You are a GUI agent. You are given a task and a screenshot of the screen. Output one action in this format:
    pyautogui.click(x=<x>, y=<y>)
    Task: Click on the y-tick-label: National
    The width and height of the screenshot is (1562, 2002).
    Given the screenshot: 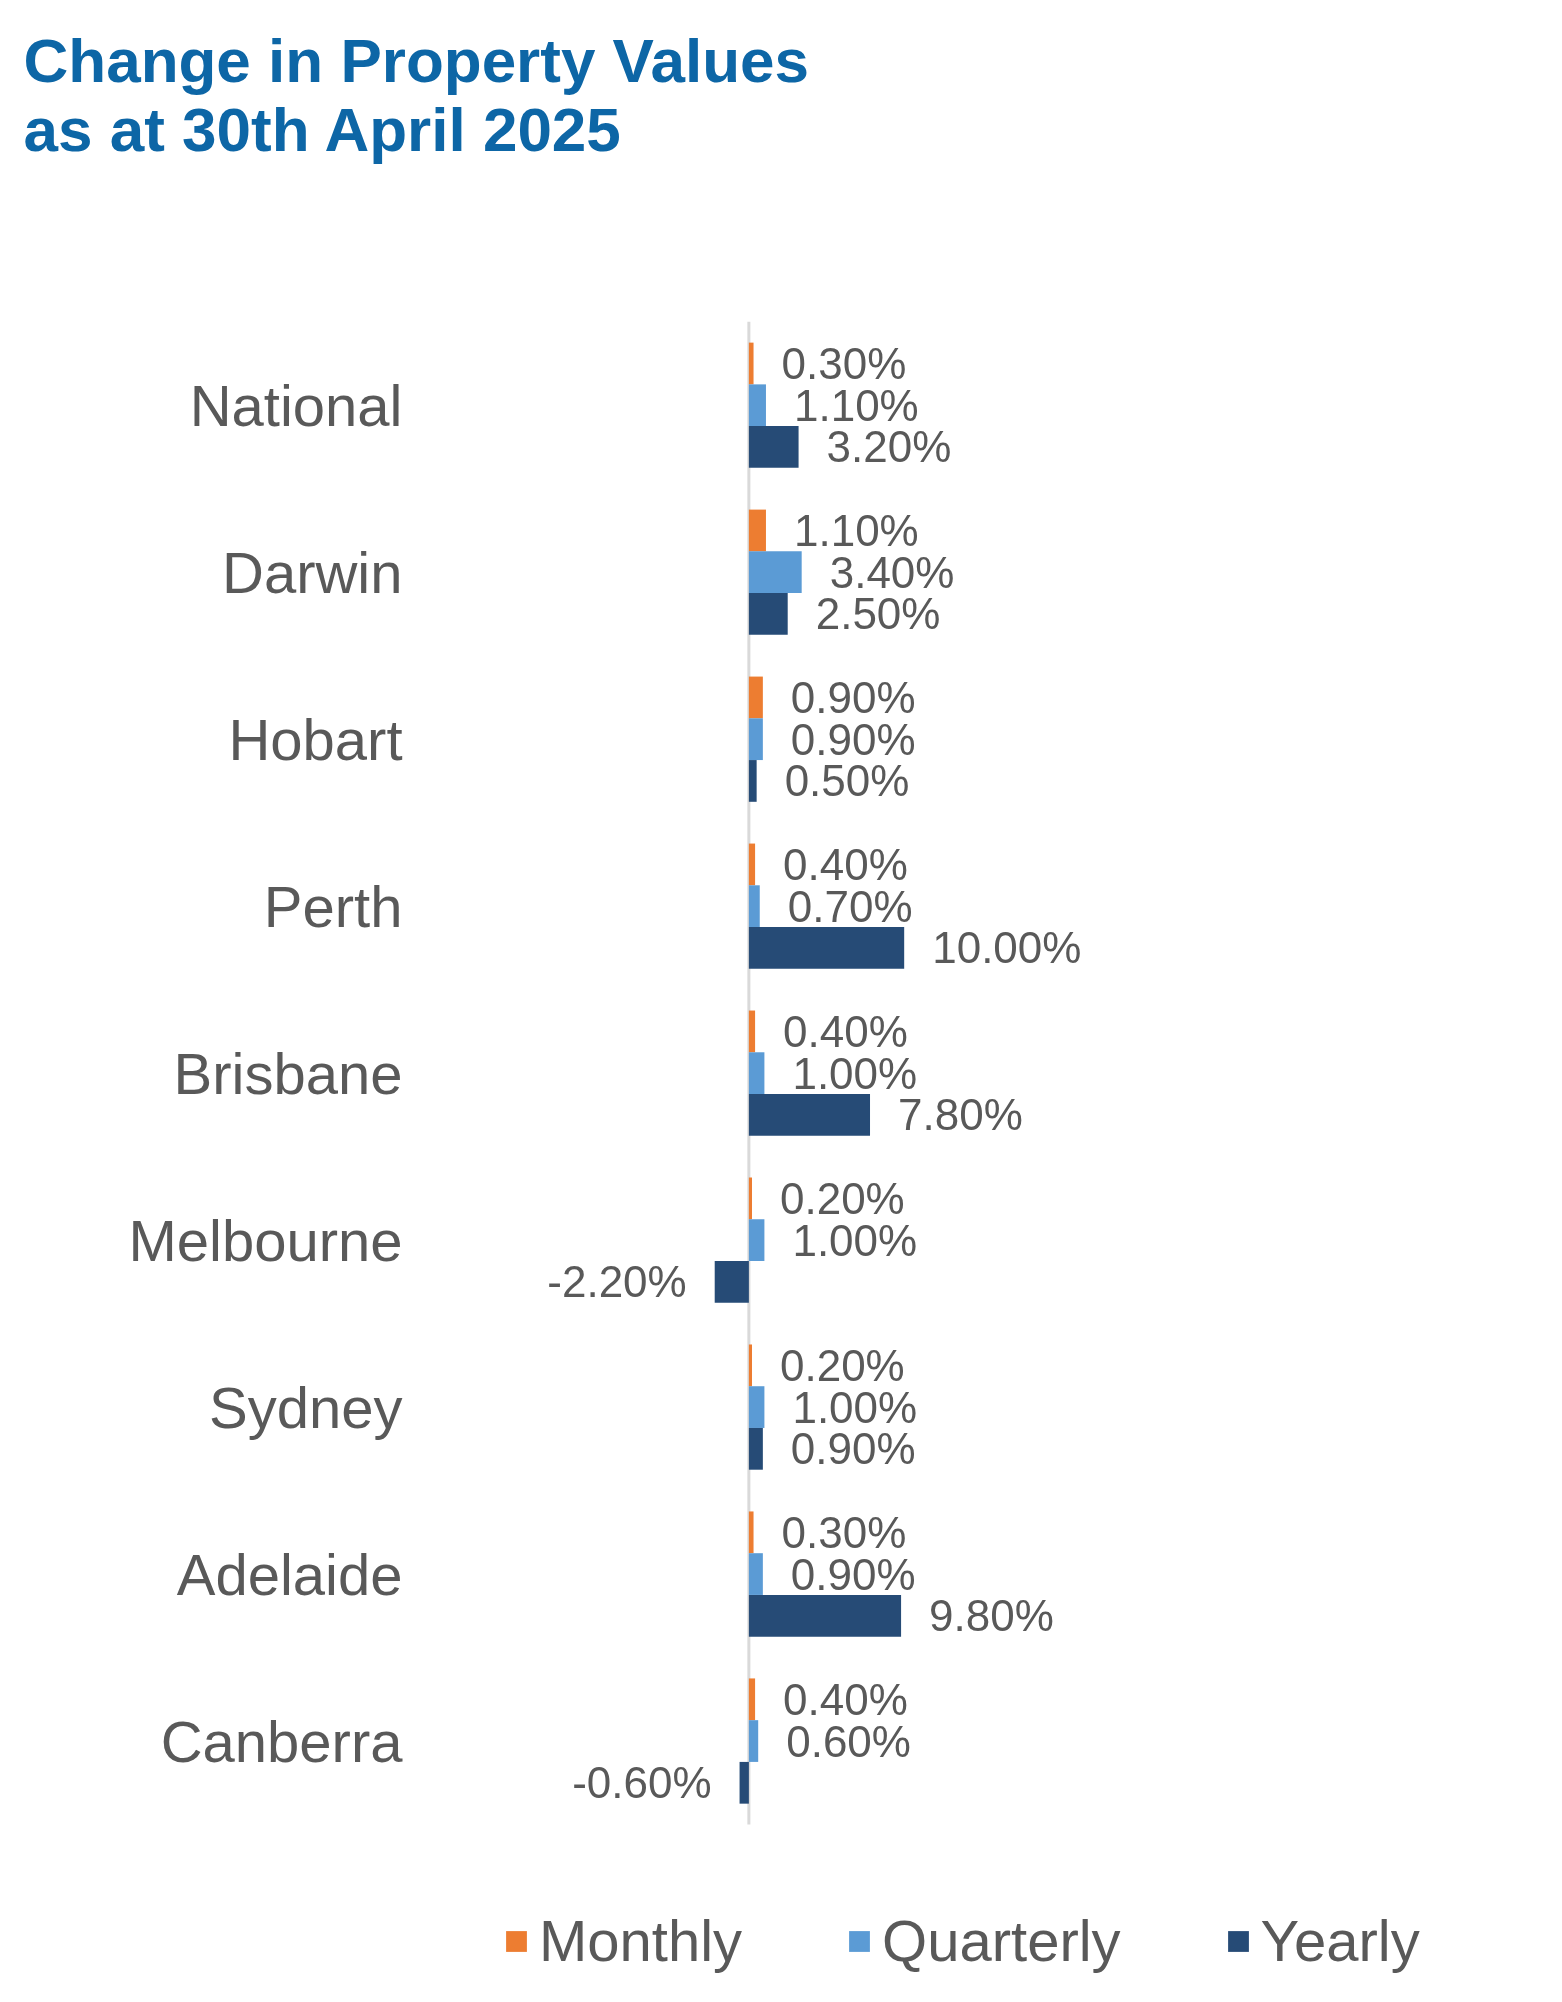 What is the action you would take?
    pyautogui.click(x=296, y=405)
    